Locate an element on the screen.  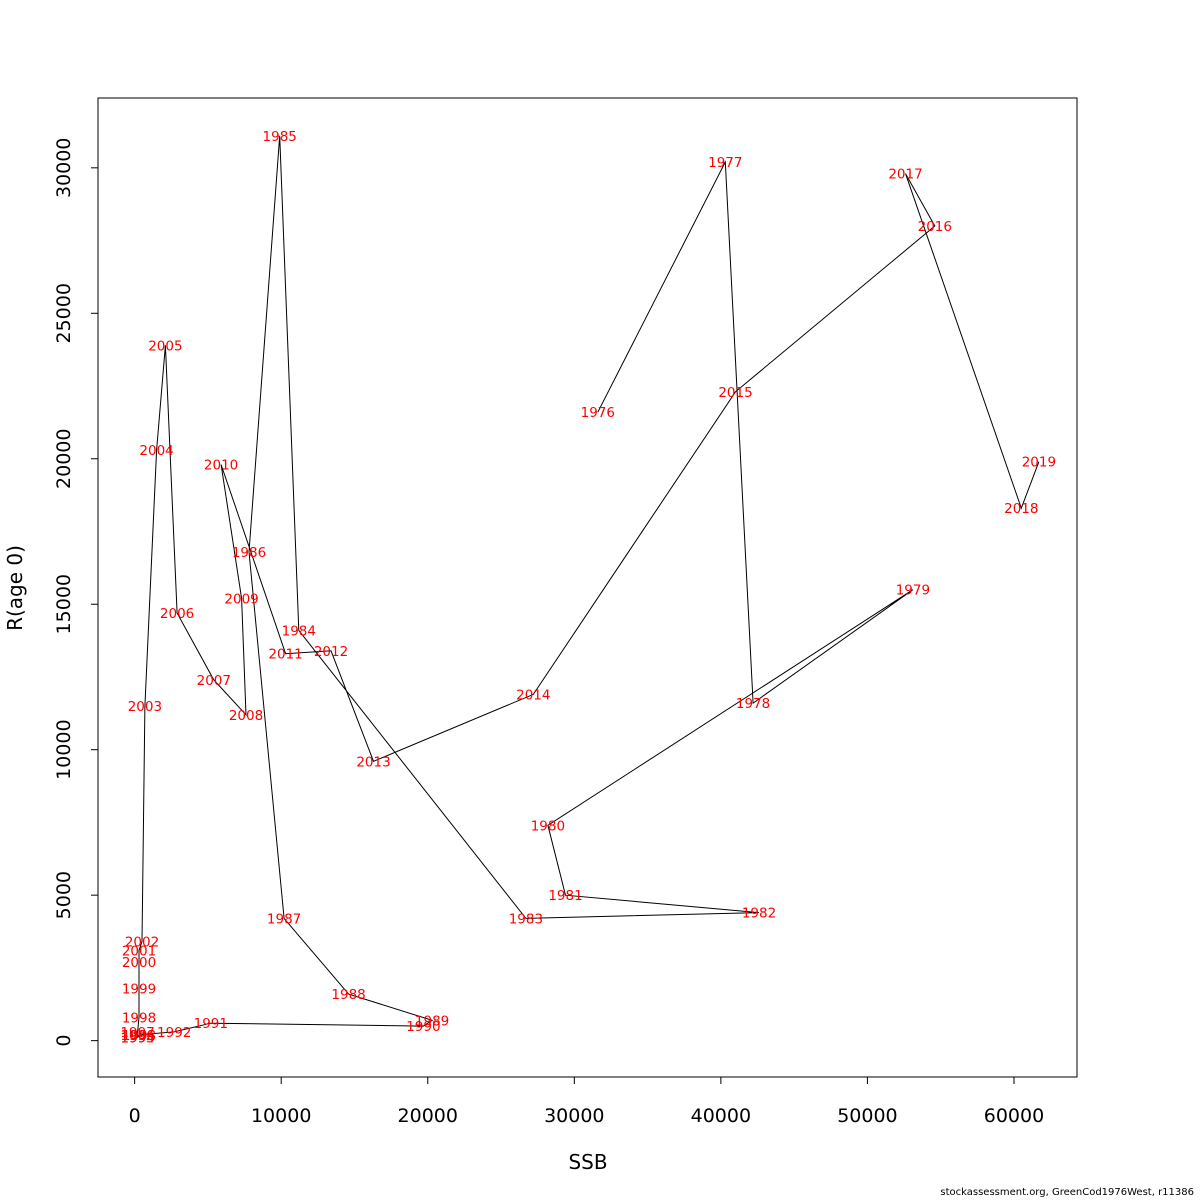
x-tick-label: 30000 is located at coordinates (574, 1116).